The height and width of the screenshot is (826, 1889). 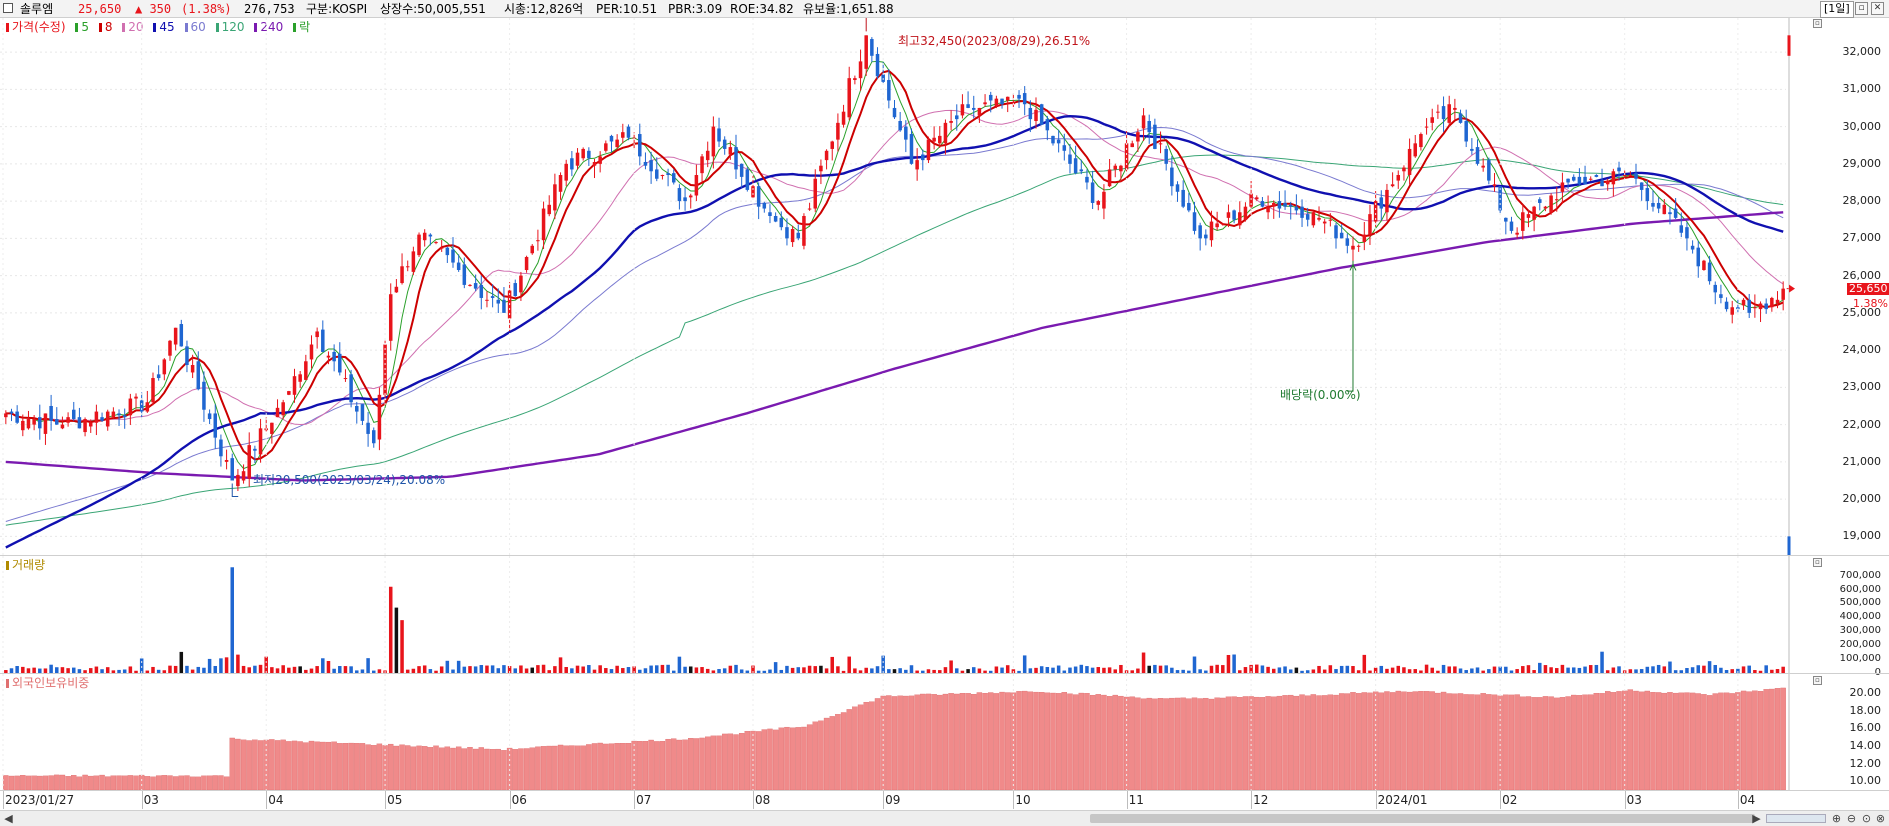 I want to click on price-legend: 가격(수정) 5 8 20 45 60 120 240 락, so click(x=161, y=27).